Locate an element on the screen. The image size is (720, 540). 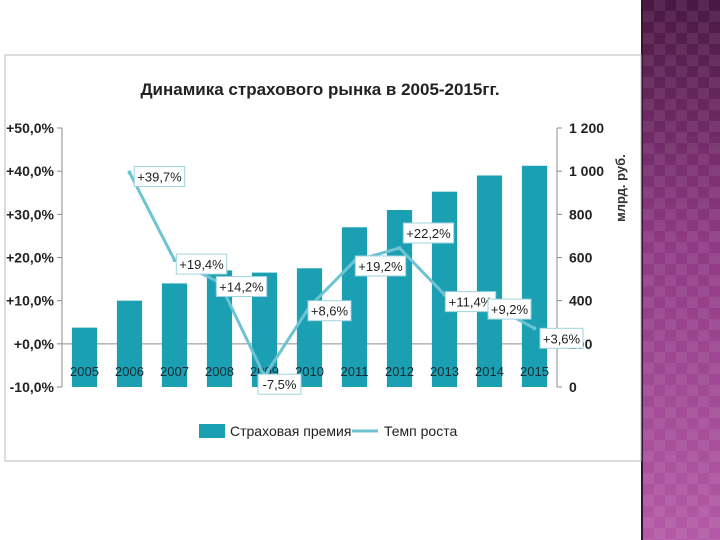
bar-2010 is located at coordinates (309, 327).